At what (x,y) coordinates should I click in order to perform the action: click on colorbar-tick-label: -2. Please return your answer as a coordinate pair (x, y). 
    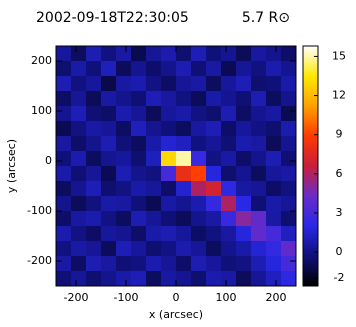
    Looking at the image, I should click on (339, 277).